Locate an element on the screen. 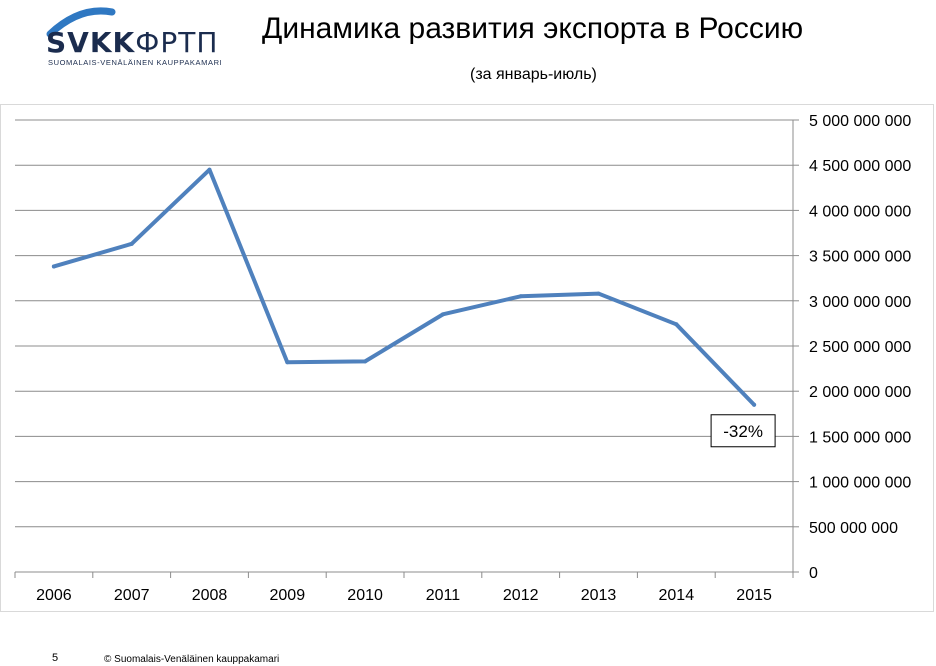 Image resolution: width=936 pixels, height=666 pixels. logo-arc-icon is located at coordinates (81, 22).